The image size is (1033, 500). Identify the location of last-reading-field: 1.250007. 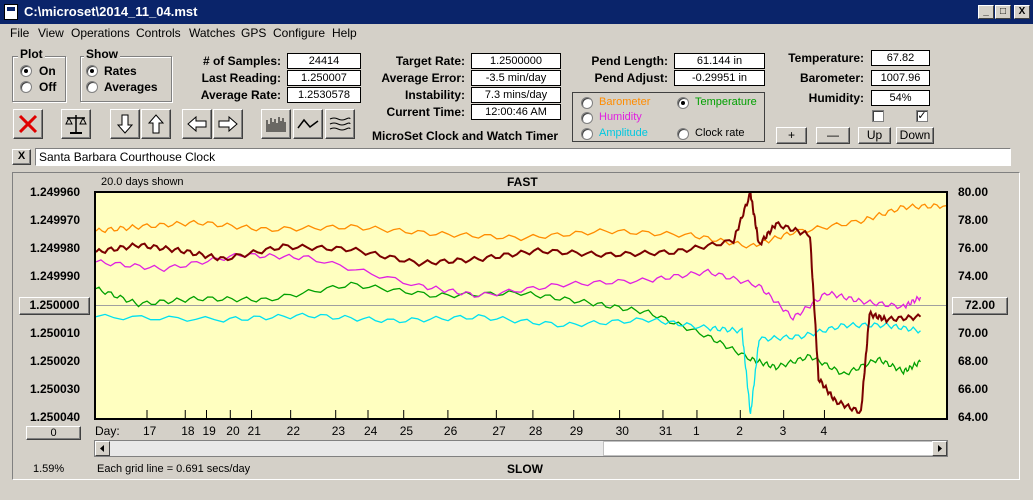
(324, 78).